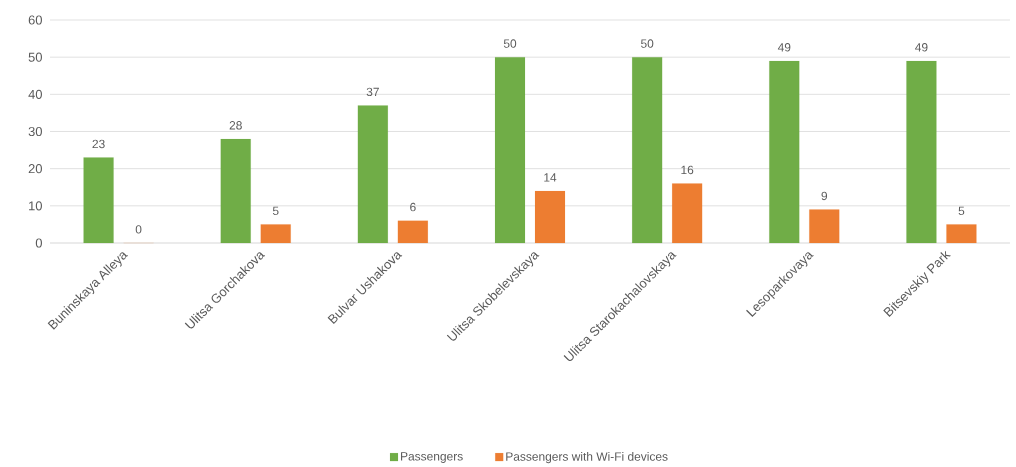 This screenshot has width=1016, height=467. What do you see at coordinates (550, 177) in the screenshot?
I see `data-label: 14` at bounding box center [550, 177].